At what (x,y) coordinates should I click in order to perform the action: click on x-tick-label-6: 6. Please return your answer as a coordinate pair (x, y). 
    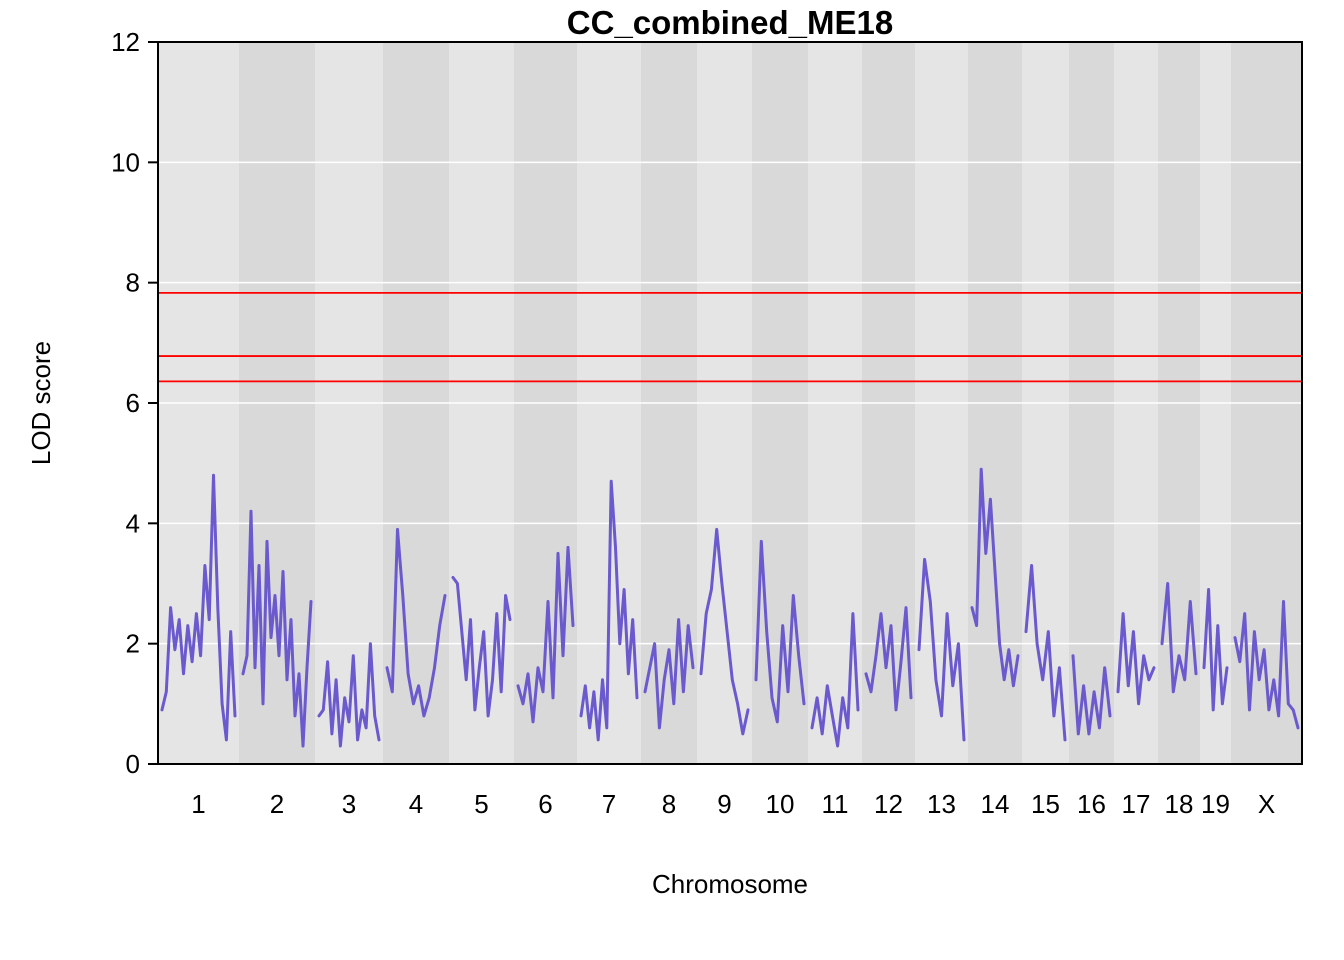
    Looking at the image, I should click on (545, 804).